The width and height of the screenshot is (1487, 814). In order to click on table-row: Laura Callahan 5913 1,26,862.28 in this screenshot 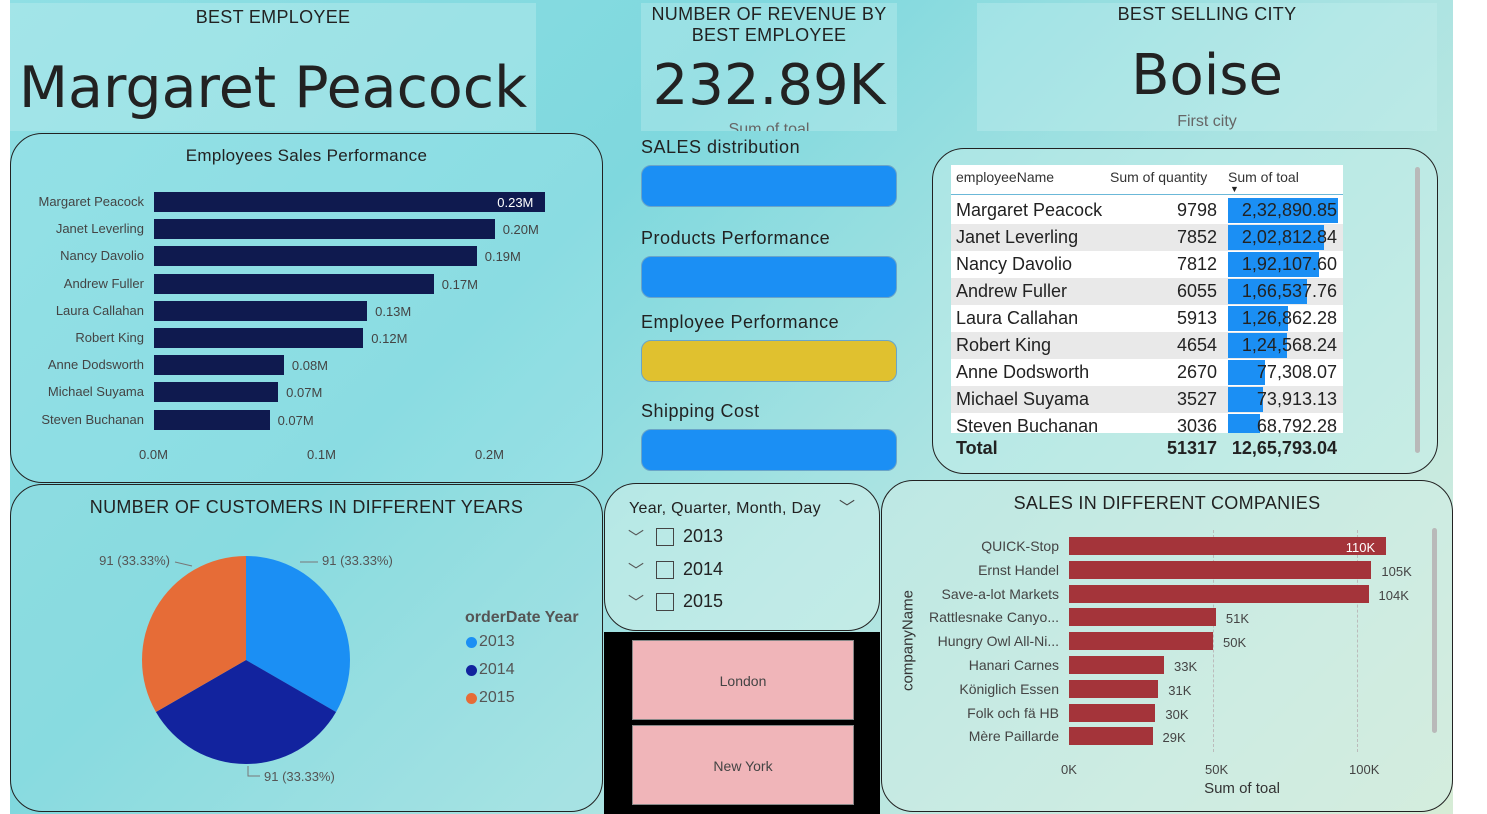, I will do `click(1147, 318)`.